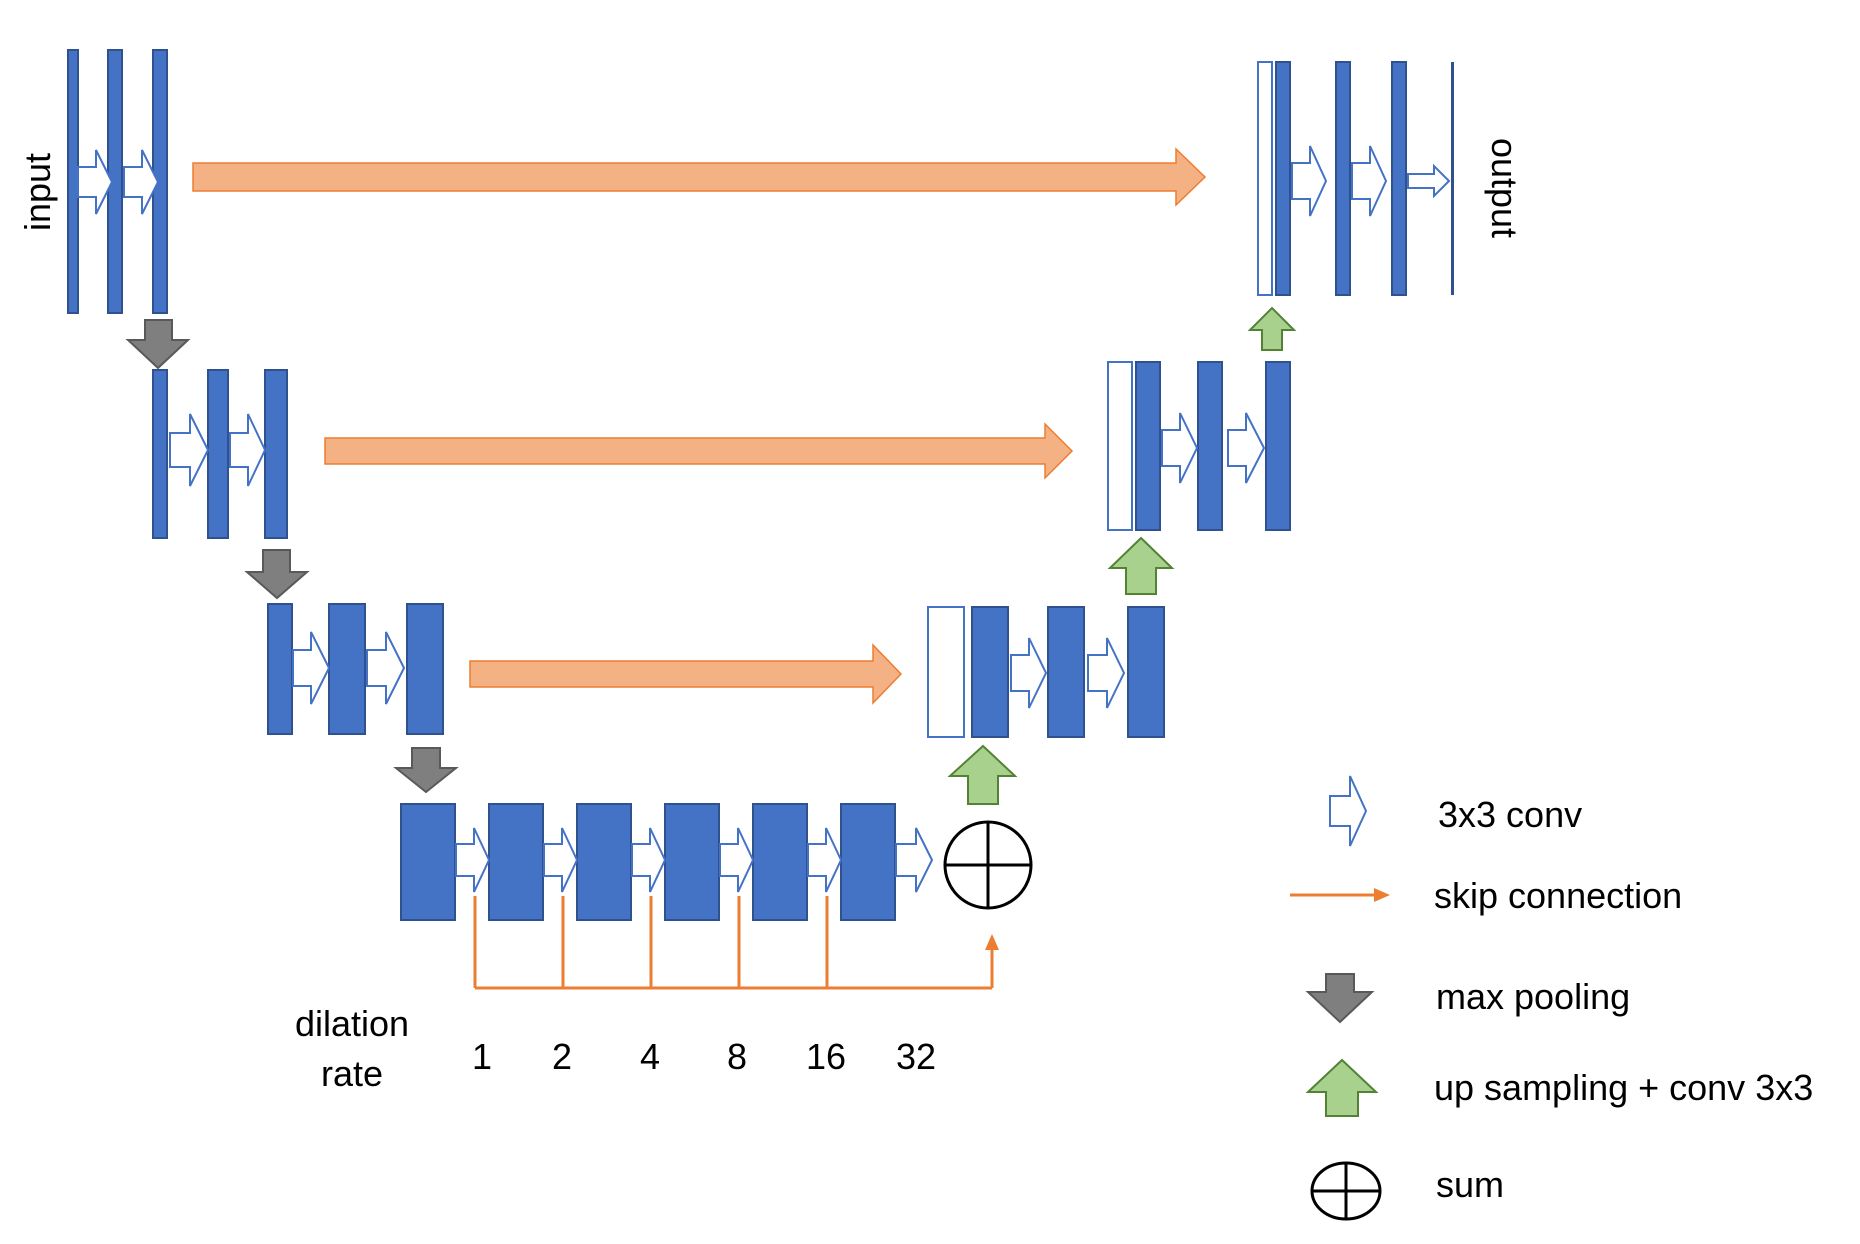  Describe the element at coordinates (352, 1073) in the screenshot. I see `dilation-rate-label-line-2: rate` at that location.